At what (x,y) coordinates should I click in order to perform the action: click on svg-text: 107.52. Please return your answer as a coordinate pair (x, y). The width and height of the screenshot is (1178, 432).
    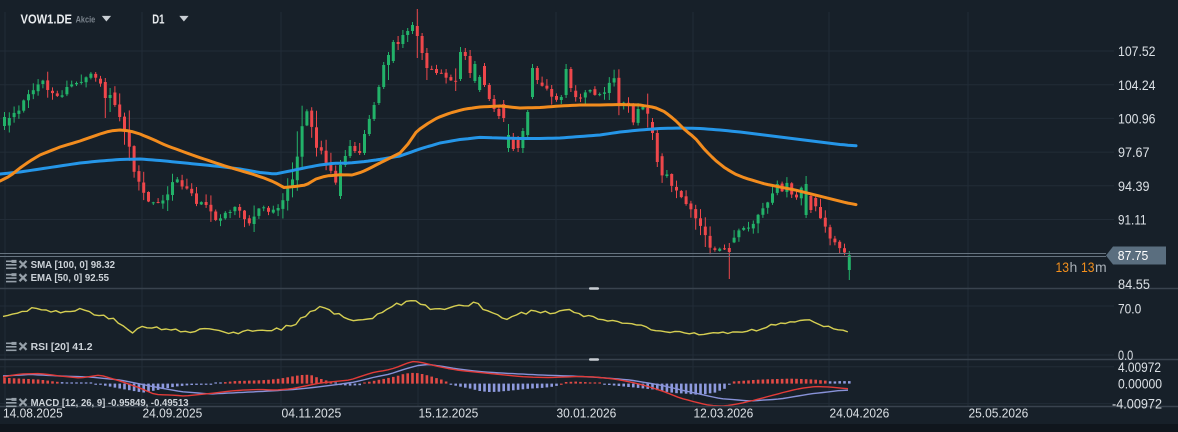
    Looking at the image, I should click on (1137, 51).